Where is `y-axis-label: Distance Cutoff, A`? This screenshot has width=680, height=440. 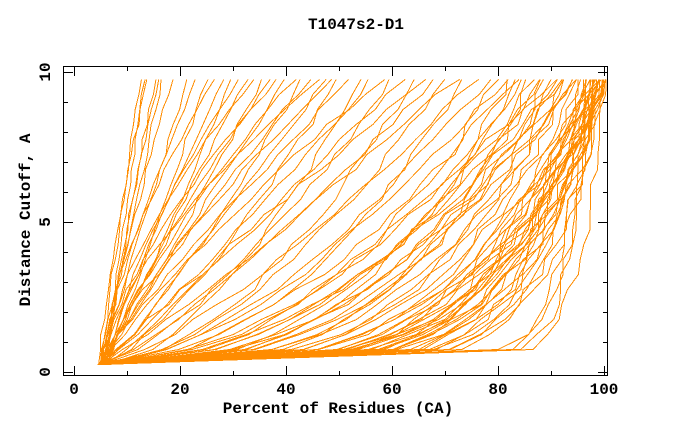
y-axis-label: Distance Cutoff, A is located at coordinates (26, 219).